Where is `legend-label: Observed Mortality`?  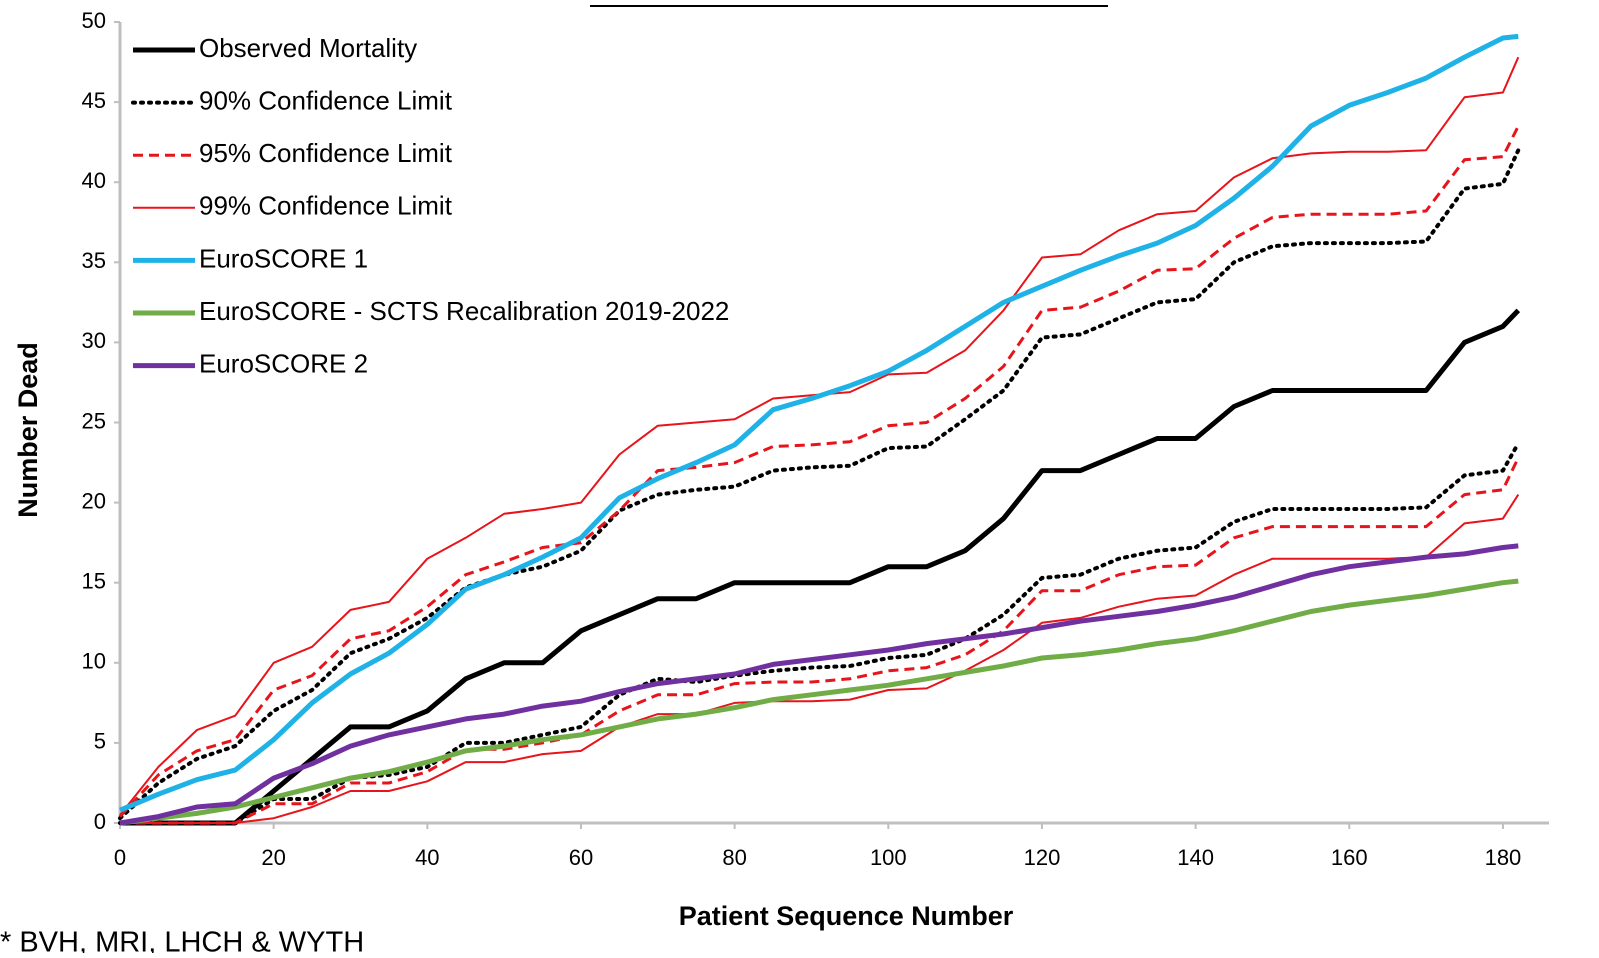
legend-label: Observed Mortality is located at coordinates (308, 48).